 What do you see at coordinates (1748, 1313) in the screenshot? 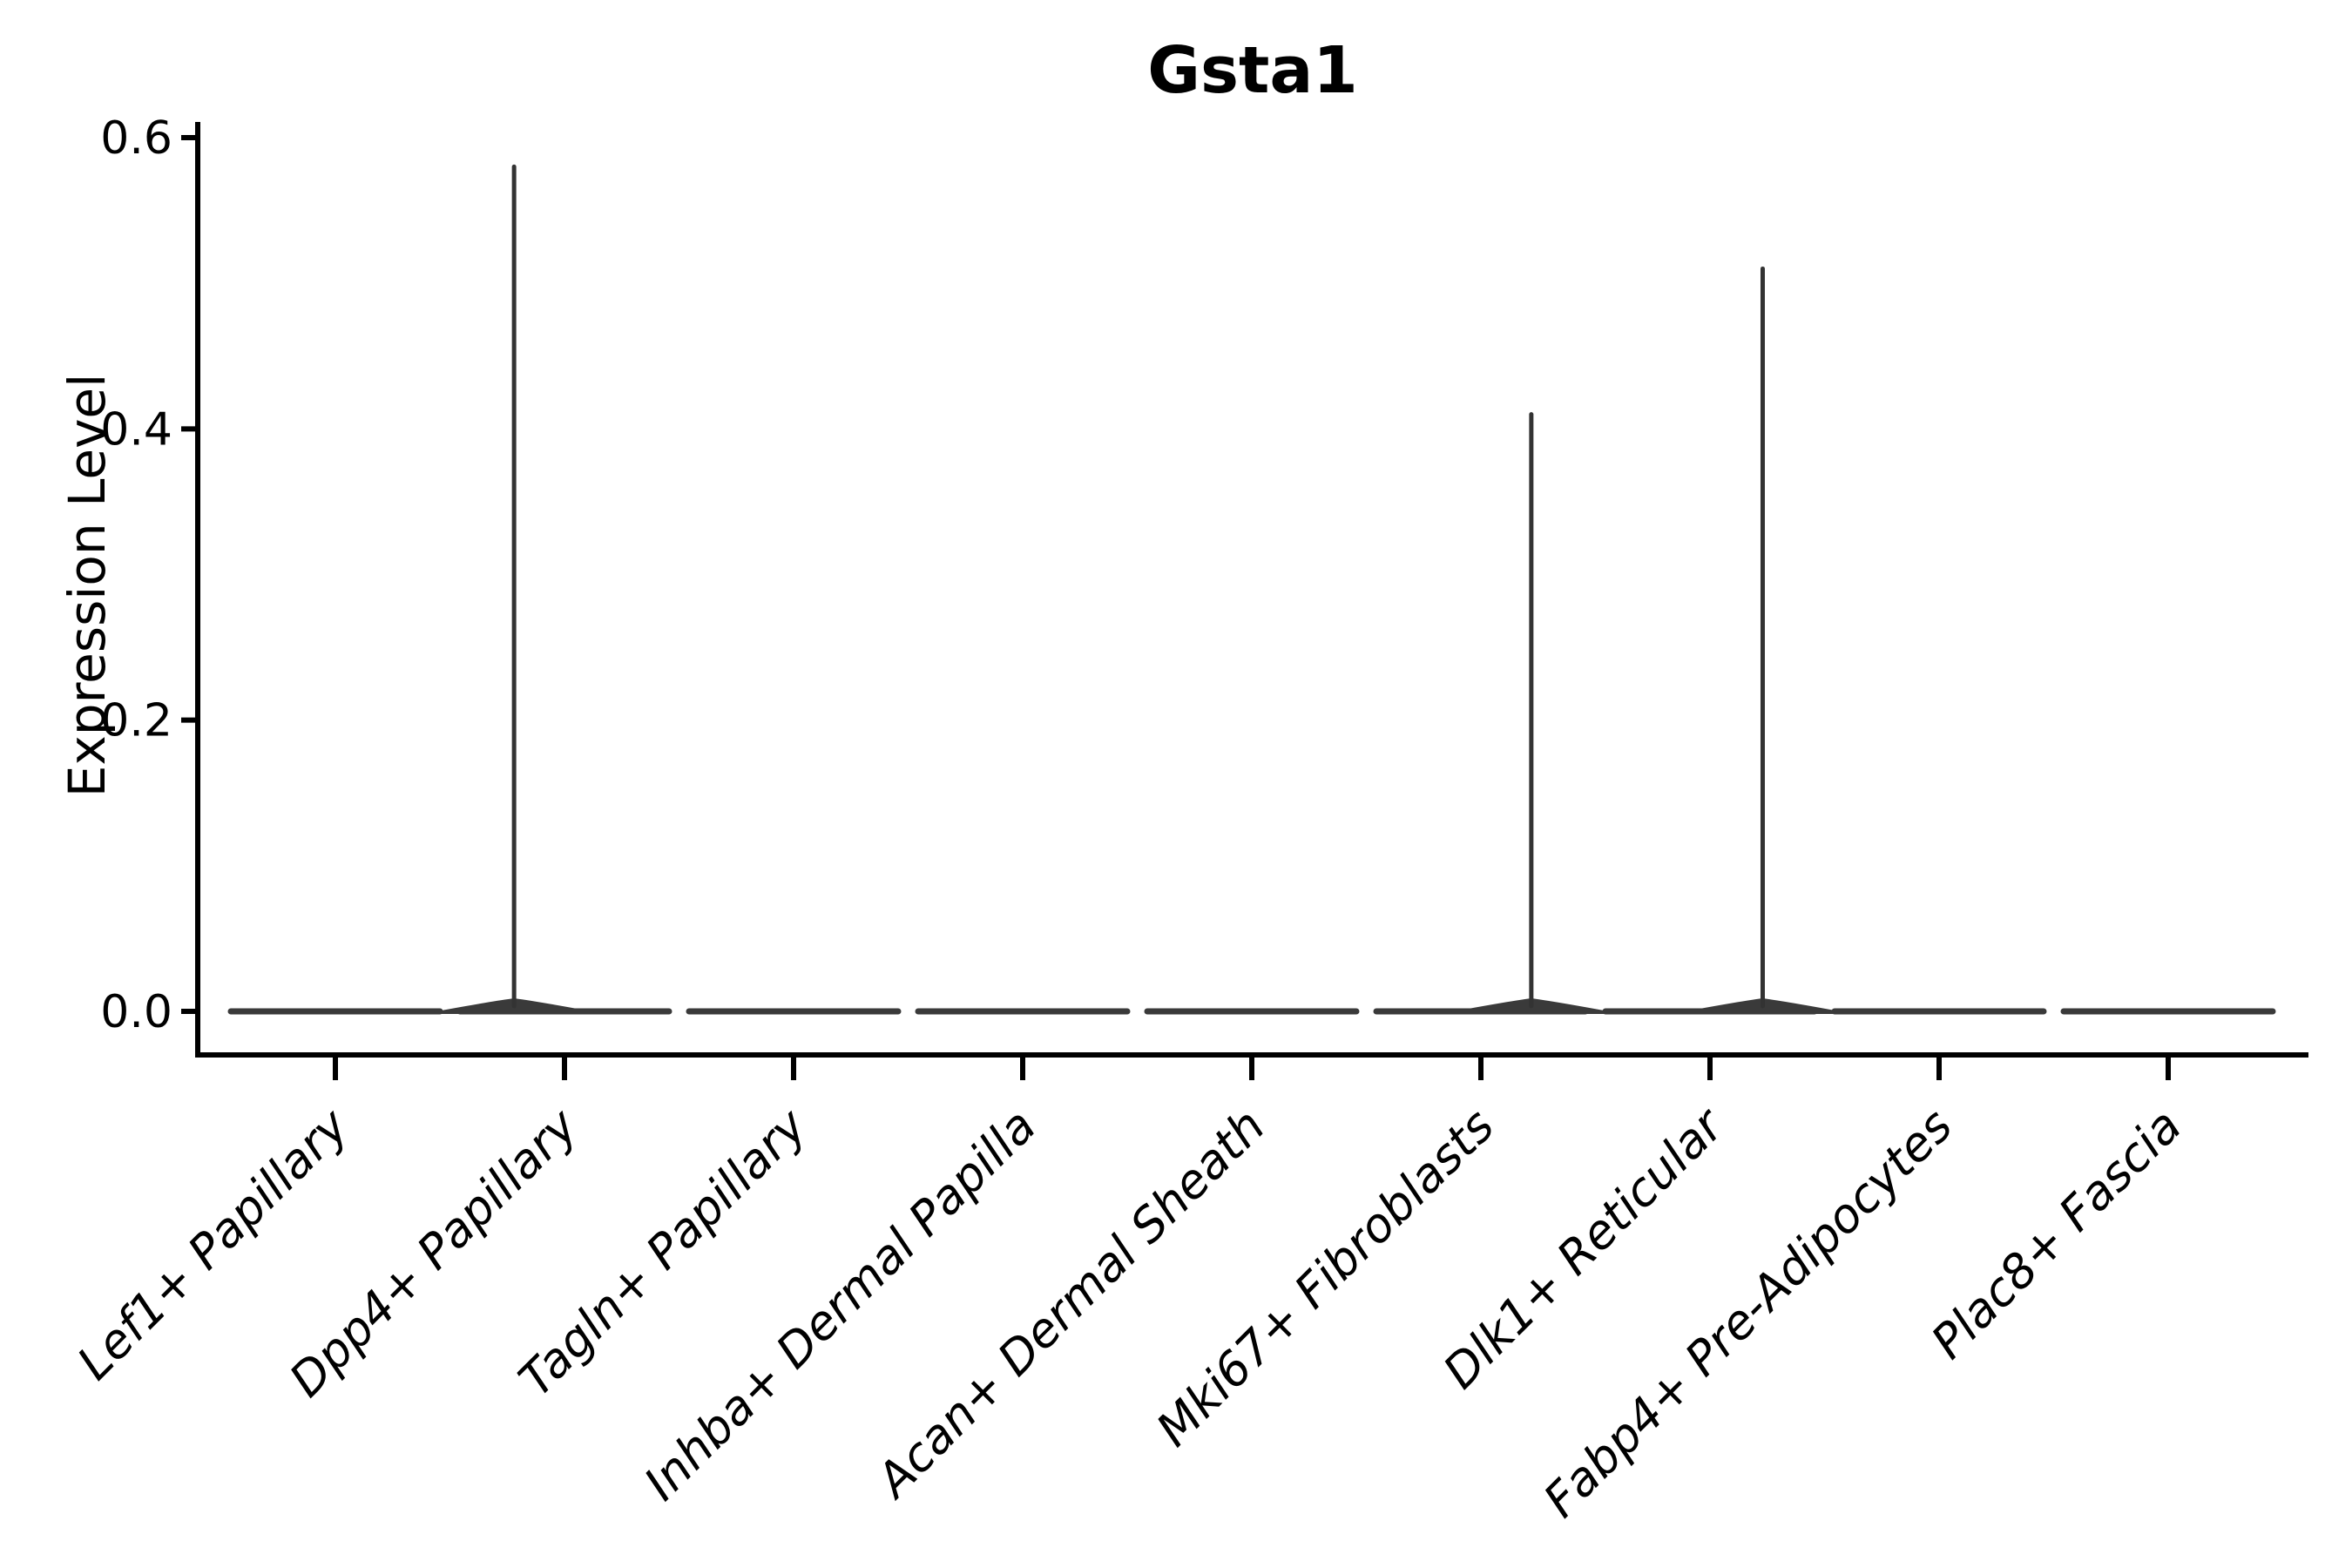
I see `x-category-label: Fabp4+ Pre-Adipocytes` at bounding box center [1748, 1313].